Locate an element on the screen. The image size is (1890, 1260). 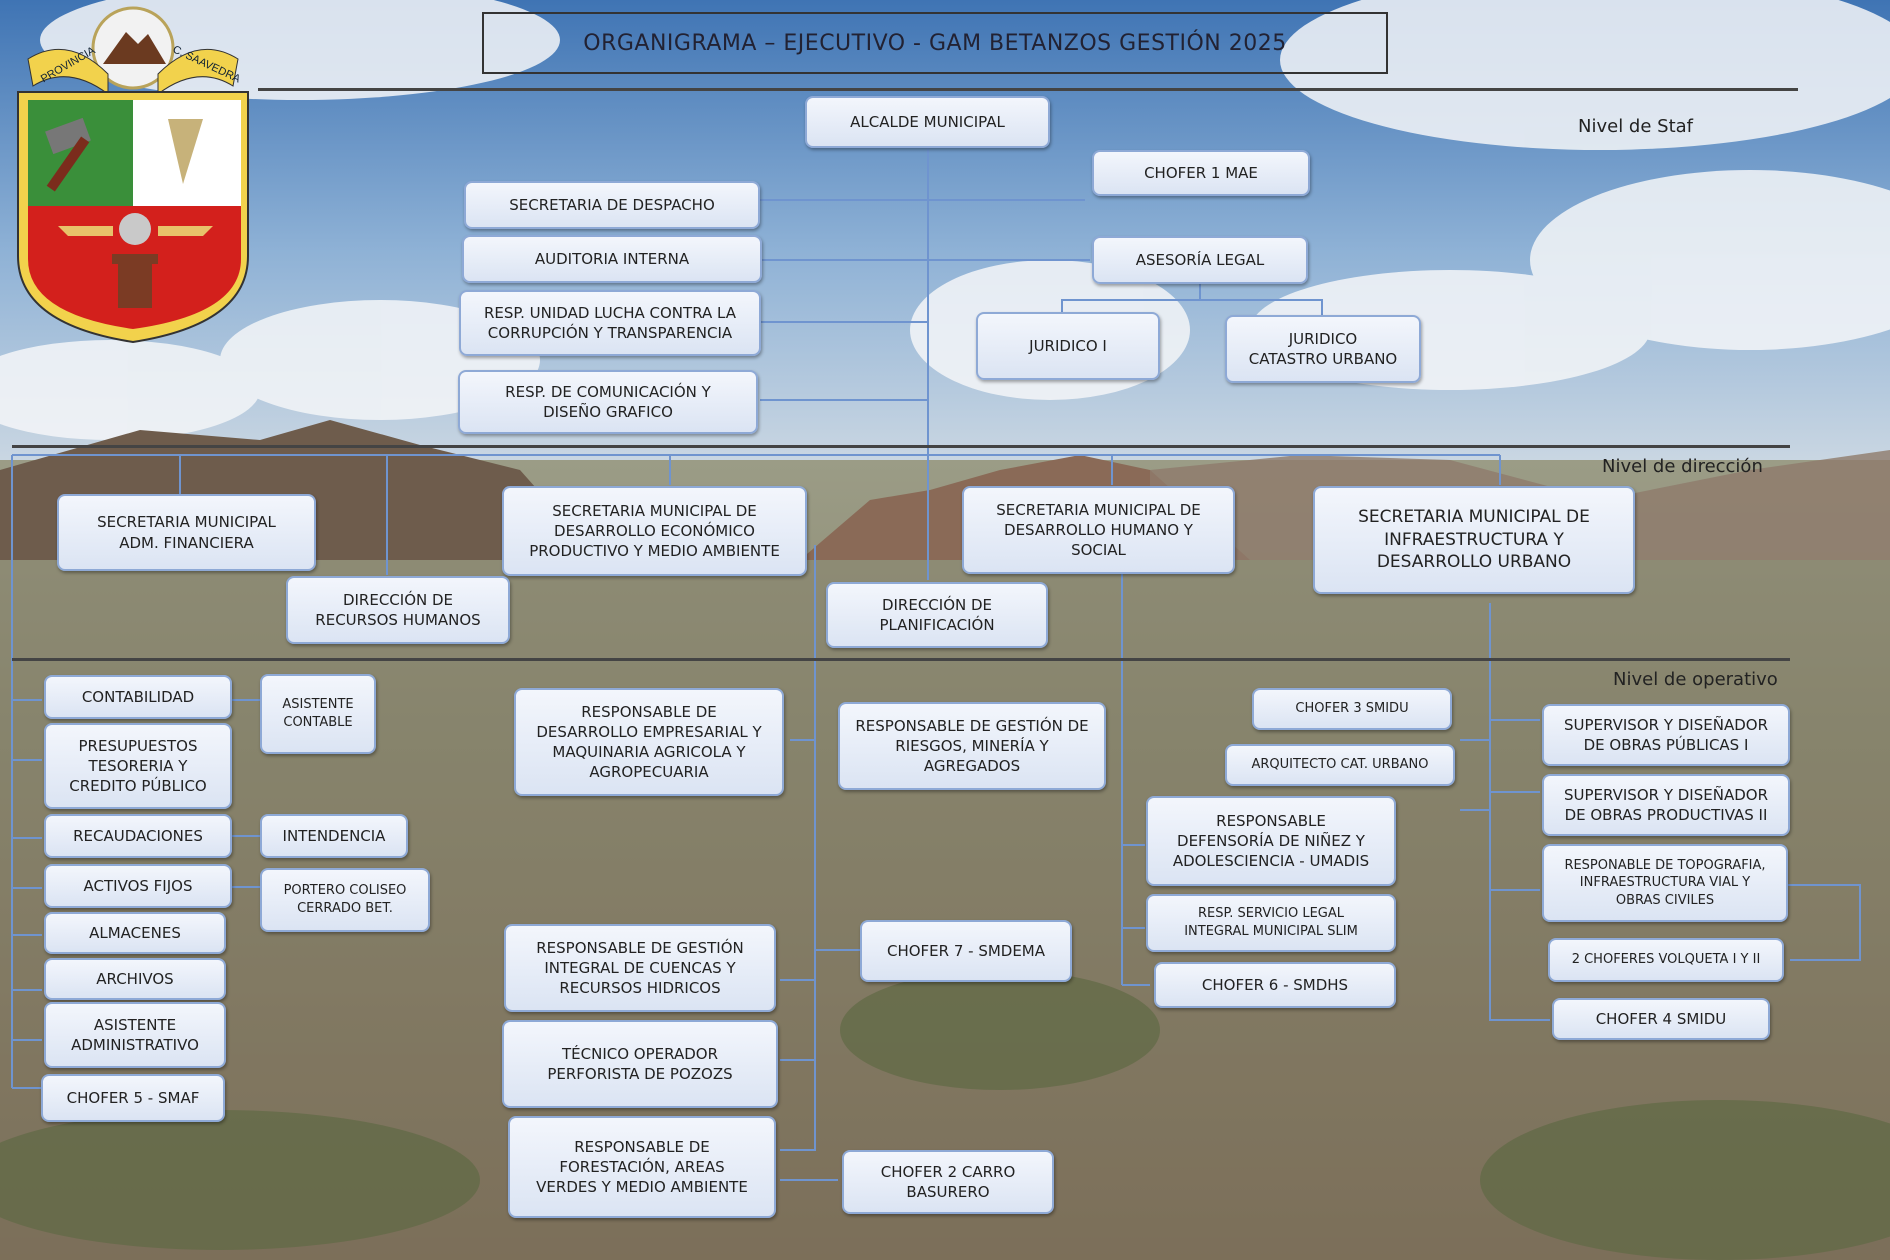
node-auditoria-interna: AUDITORIA INTERNA is located at coordinates (612, 259).